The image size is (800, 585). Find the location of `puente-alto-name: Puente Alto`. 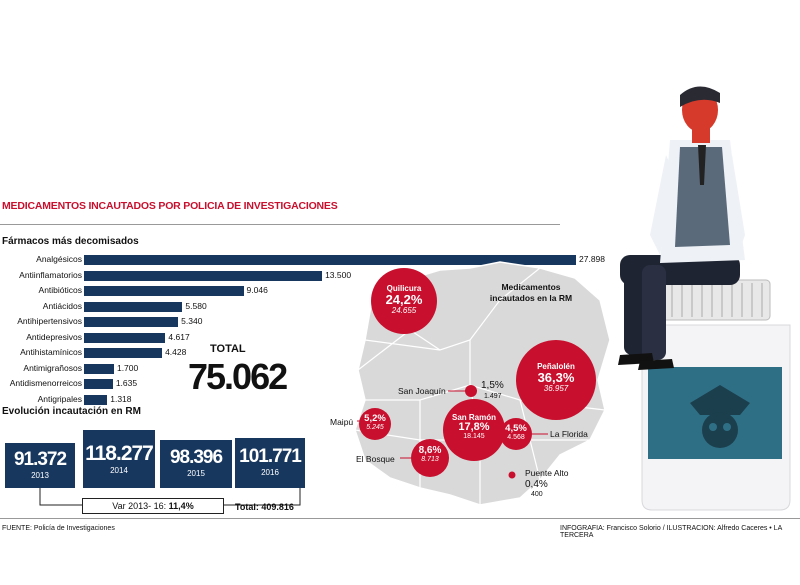

puente-alto-name: Puente Alto is located at coordinates (547, 473).